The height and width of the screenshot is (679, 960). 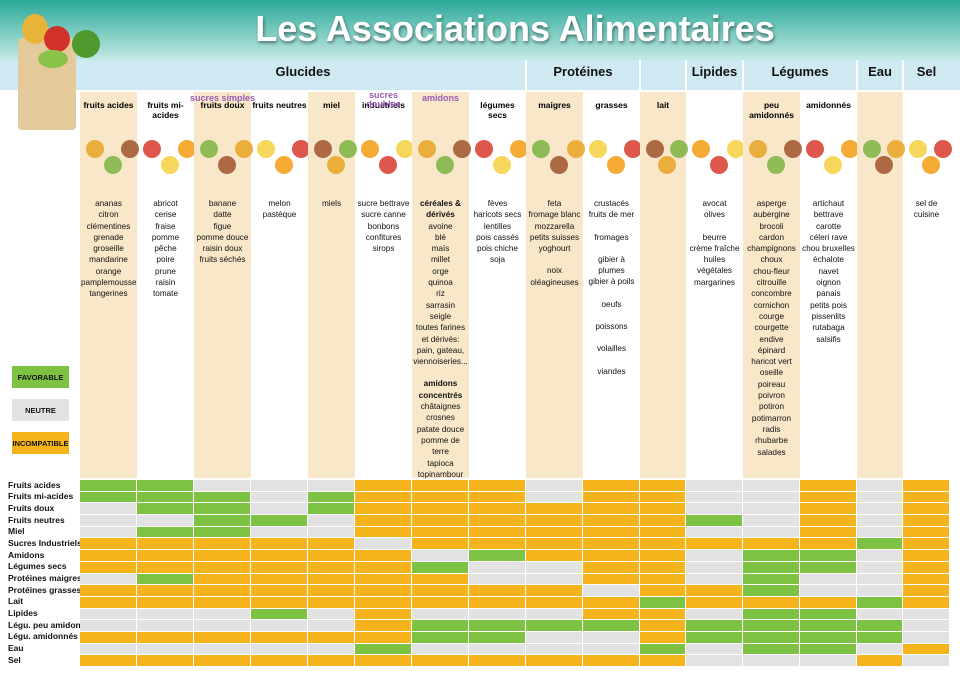 I want to click on food-item: millet, so click(x=440, y=260).